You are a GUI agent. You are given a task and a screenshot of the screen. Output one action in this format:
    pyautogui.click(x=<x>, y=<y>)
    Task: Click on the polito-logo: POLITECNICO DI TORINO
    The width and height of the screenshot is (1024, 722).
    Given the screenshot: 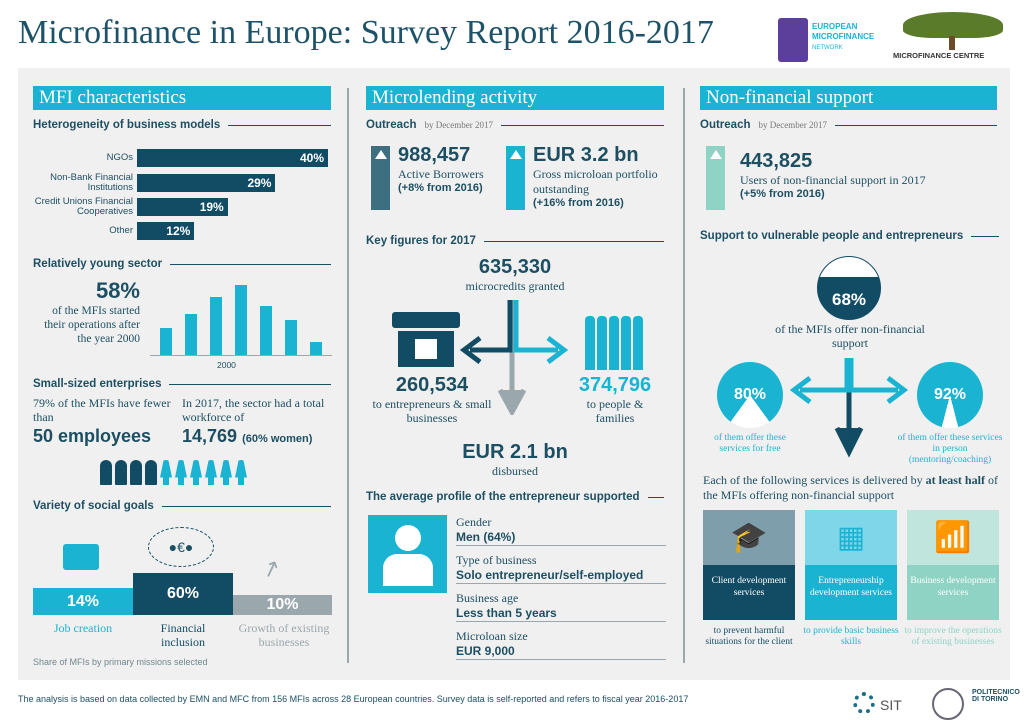 What is the action you would take?
    pyautogui.click(x=996, y=696)
    